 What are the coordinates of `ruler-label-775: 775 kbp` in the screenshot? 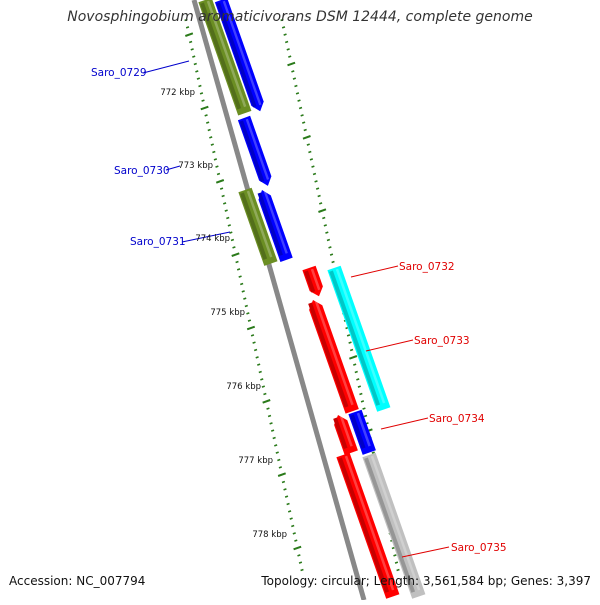 It's located at (227, 313).